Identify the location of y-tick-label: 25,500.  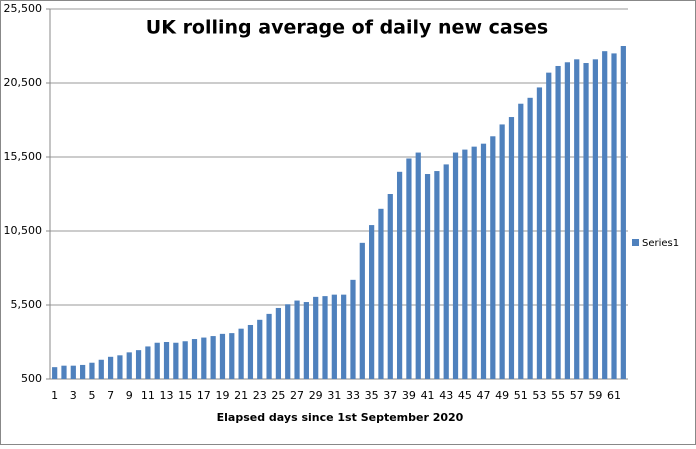
(23, 8).